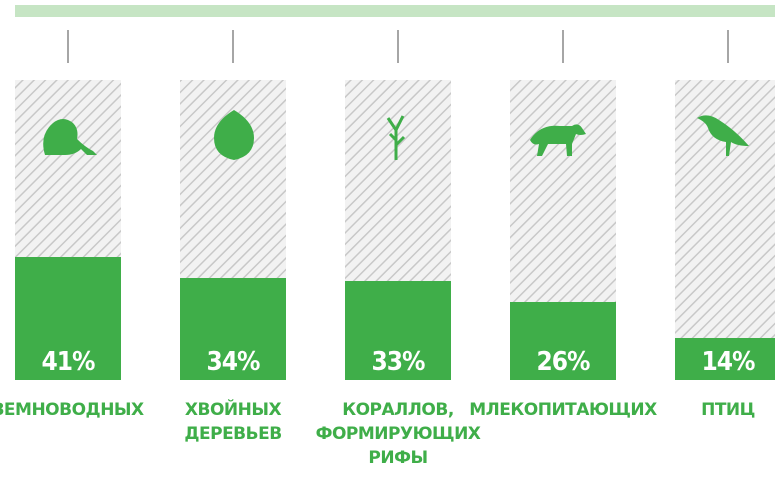 The image size is (775, 485). What do you see at coordinates (564, 362) in the screenshot?
I see `value-label: 26%` at bounding box center [564, 362].